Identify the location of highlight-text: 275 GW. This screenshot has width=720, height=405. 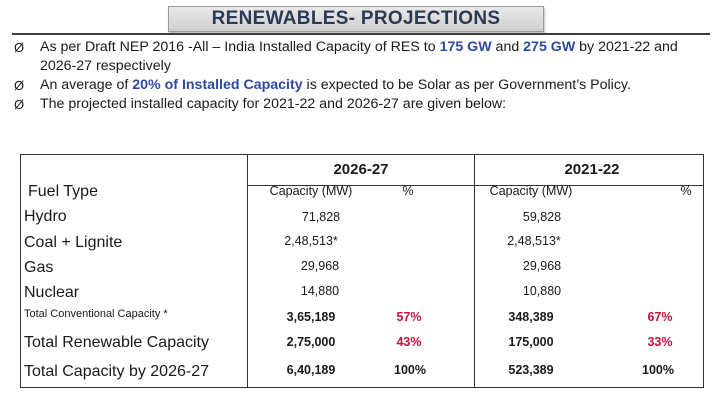
(549, 47).